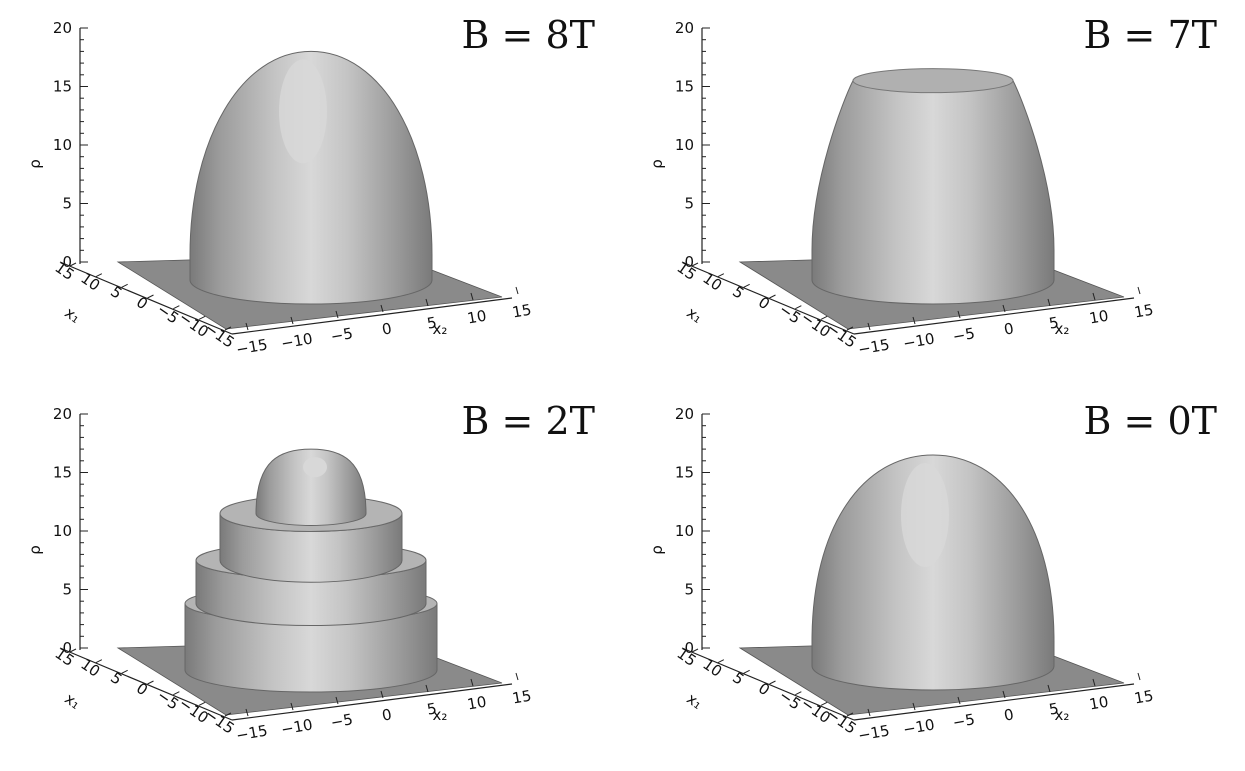  Describe the element at coordinates (694, 315) in the screenshot. I see `y-axis-label: x₁` at that location.